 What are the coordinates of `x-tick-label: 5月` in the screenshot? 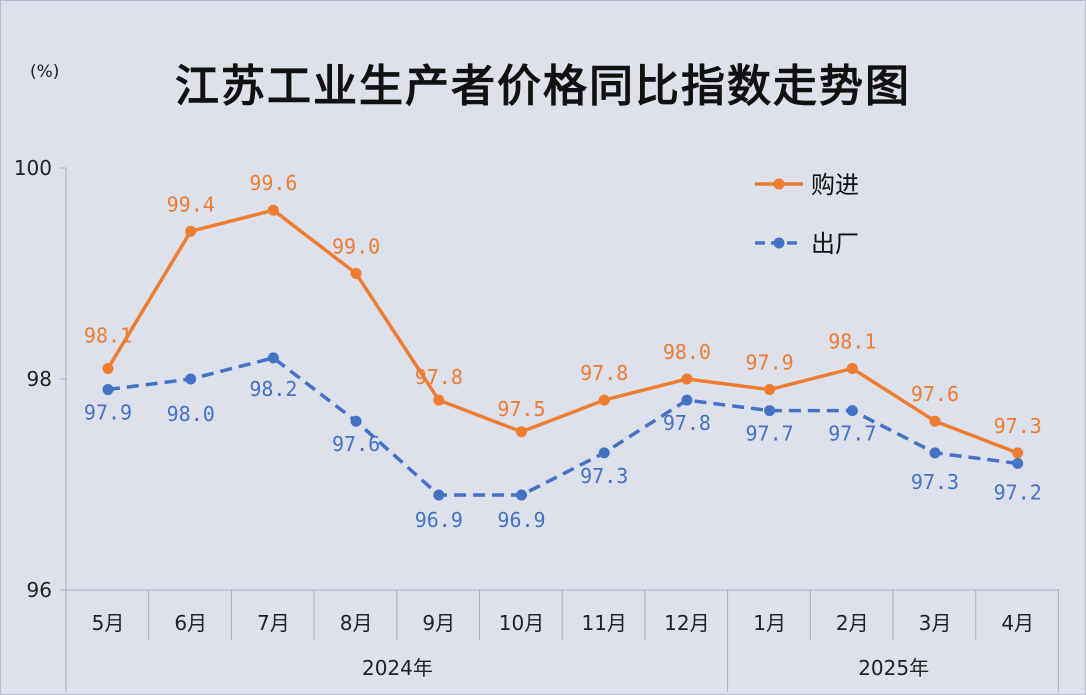 It's located at (108, 623).